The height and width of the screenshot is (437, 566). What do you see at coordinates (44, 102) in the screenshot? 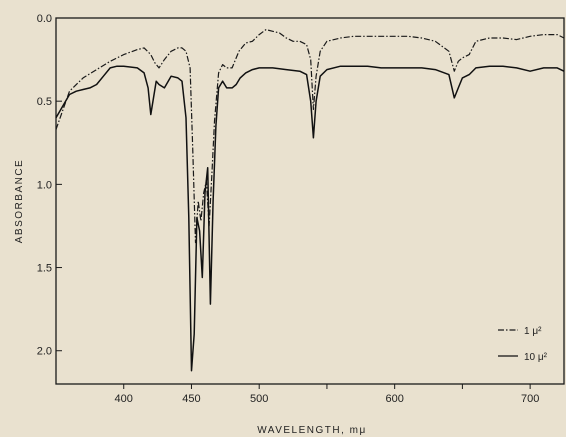
I see `y-tick-label-0.5: 0.5` at bounding box center [44, 102].